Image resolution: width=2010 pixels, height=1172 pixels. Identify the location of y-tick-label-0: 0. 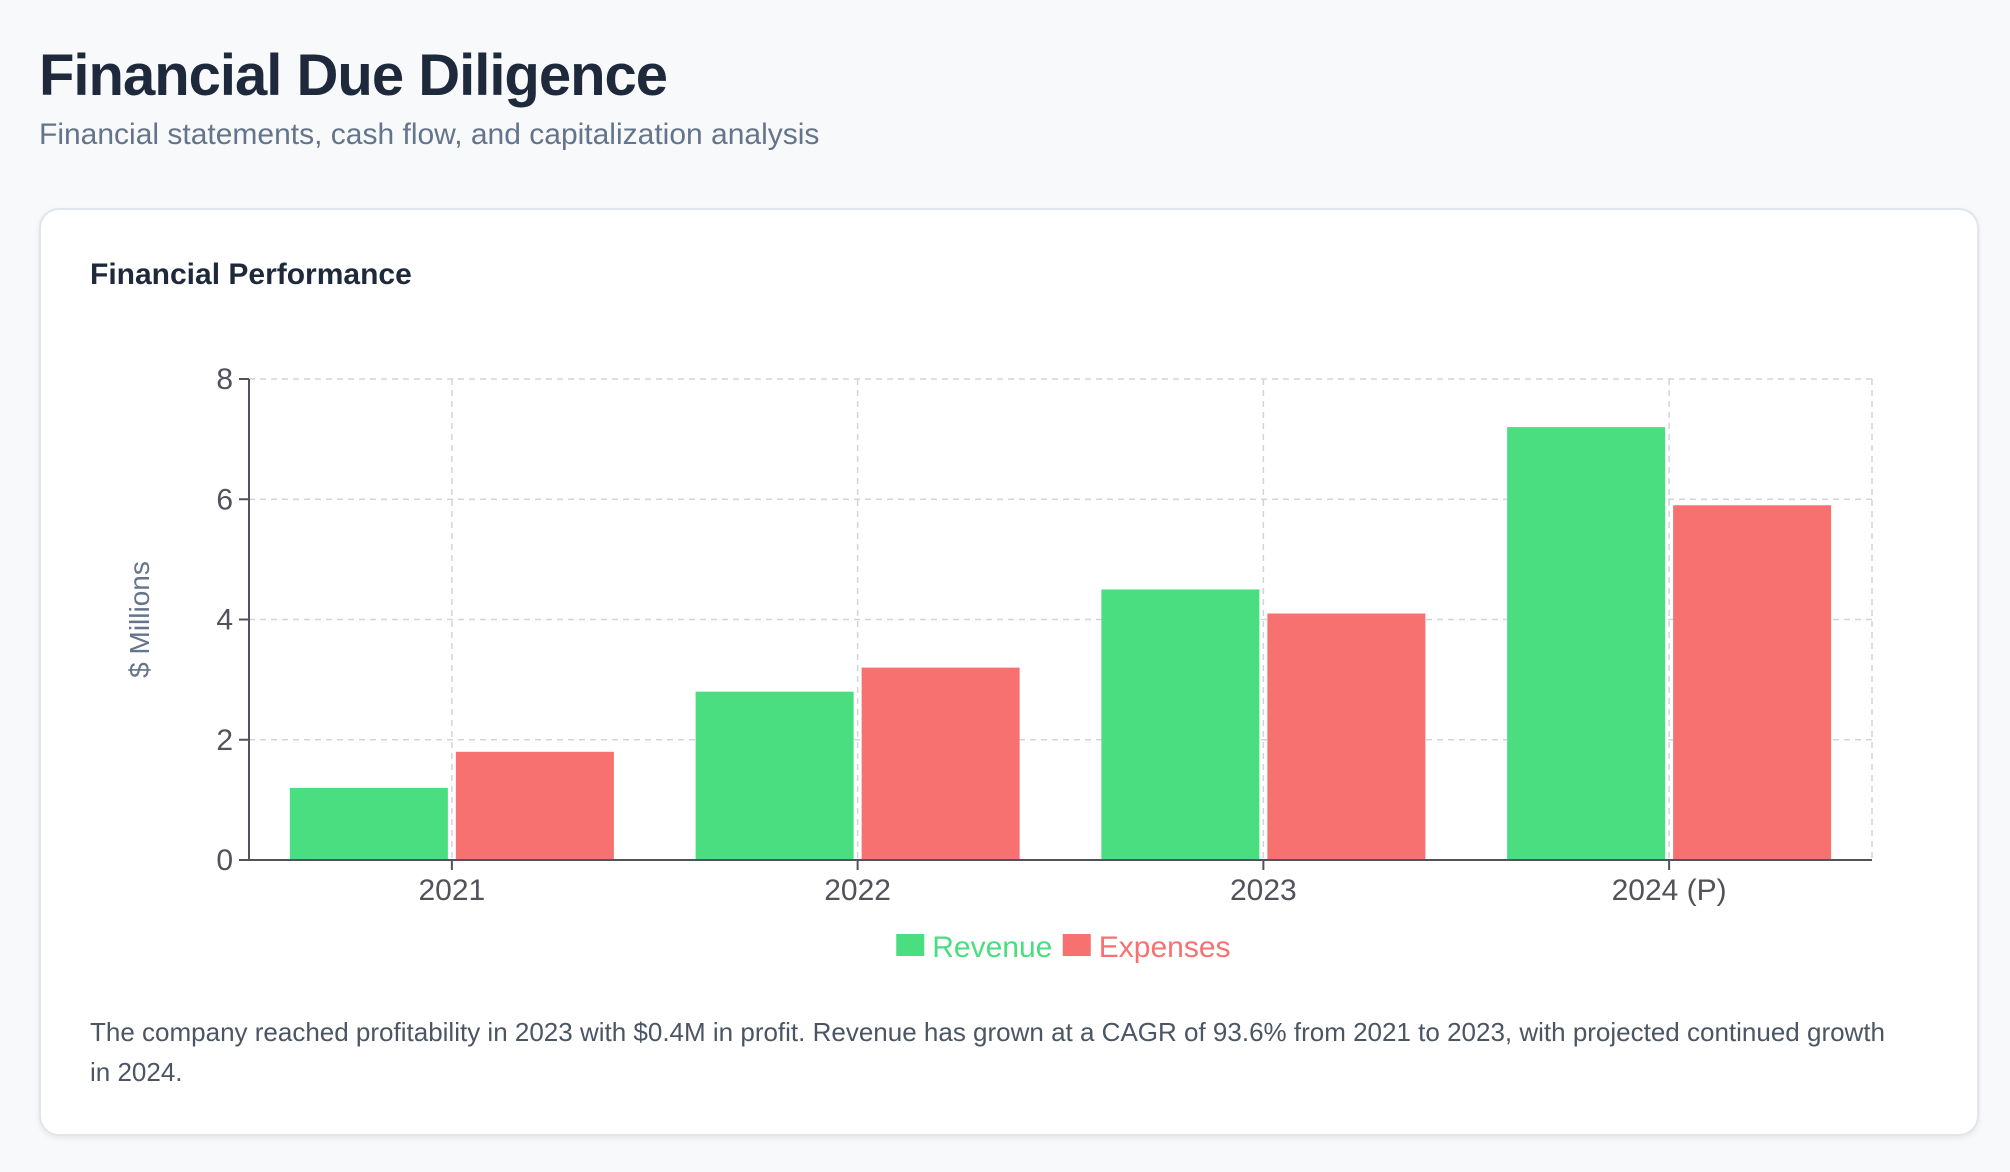
(224, 860).